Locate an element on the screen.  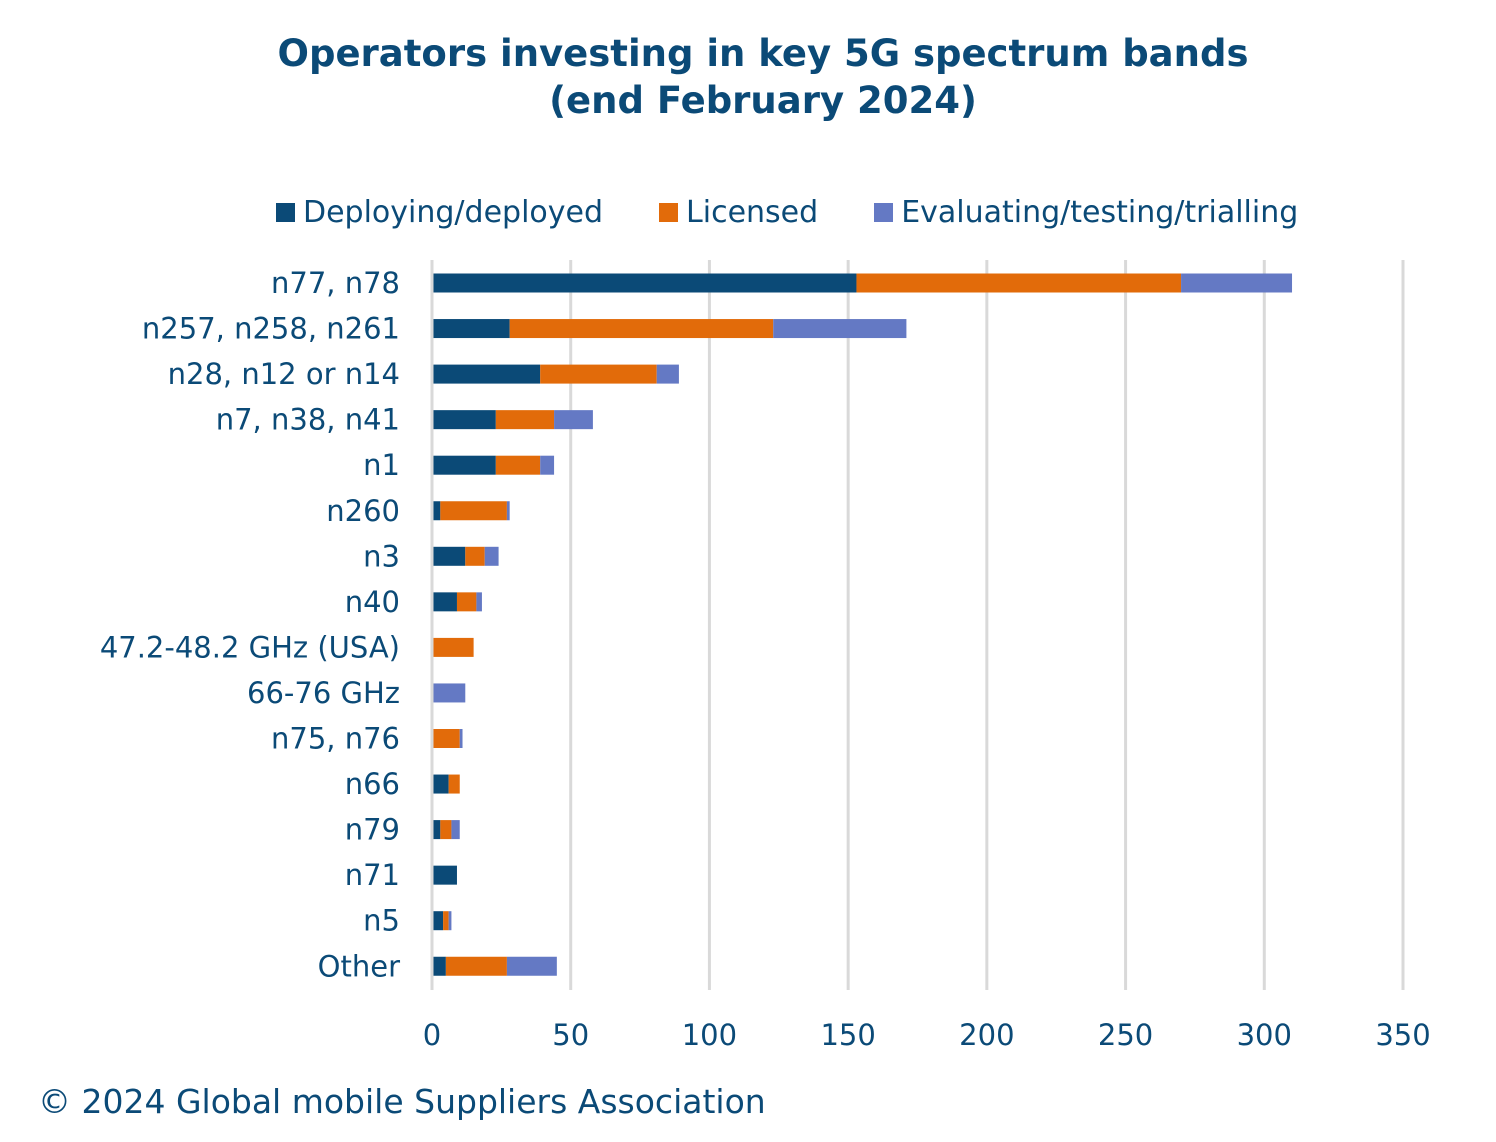
category-label-n7-n38-n41: n7, n38, n41 is located at coordinates (308, 420).